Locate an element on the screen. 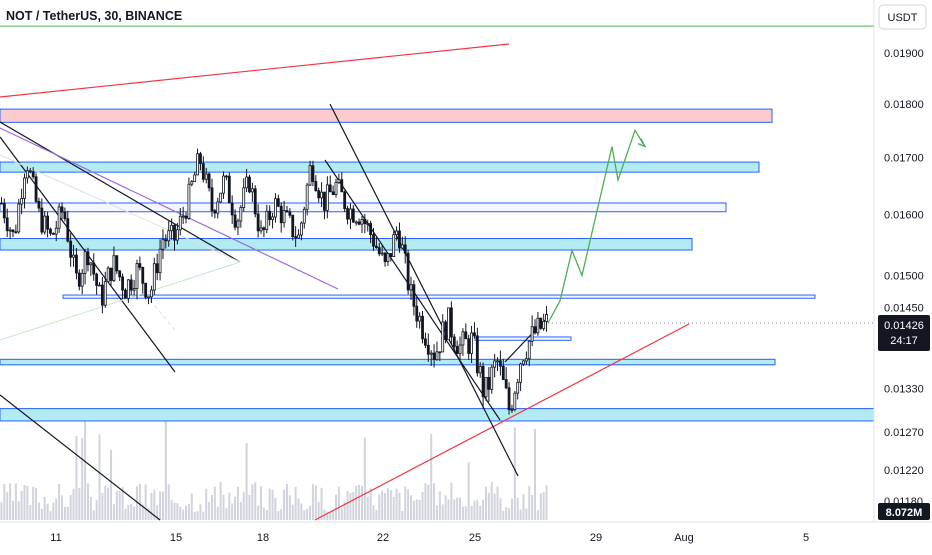 Image resolution: width=932 pixels, height=555 pixels. resistance-zone is located at coordinates (386, 115).